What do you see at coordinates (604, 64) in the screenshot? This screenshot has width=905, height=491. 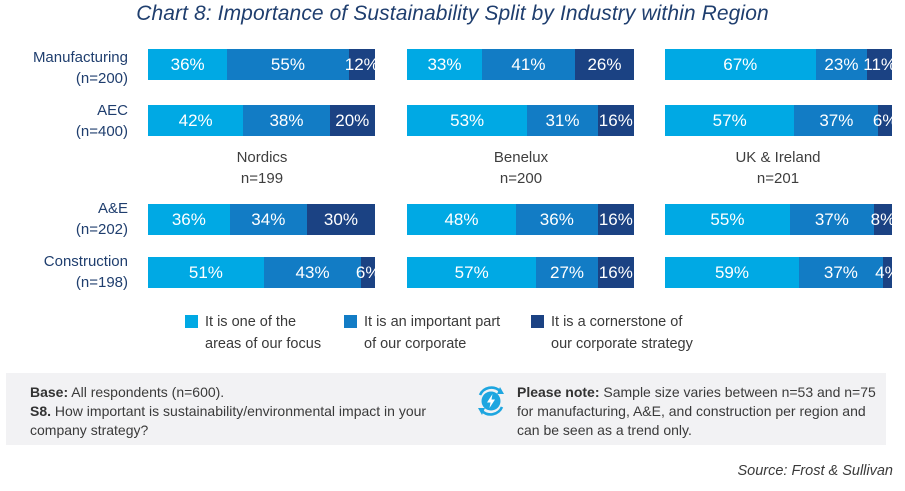 I see `data-label: 26%` at bounding box center [604, 64].